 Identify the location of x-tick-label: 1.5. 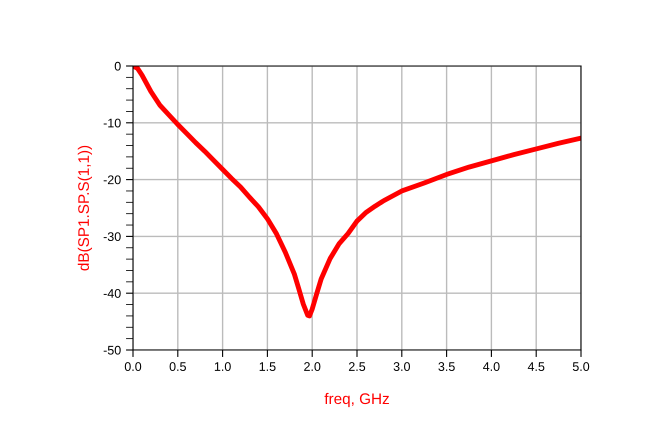
(268, 366).